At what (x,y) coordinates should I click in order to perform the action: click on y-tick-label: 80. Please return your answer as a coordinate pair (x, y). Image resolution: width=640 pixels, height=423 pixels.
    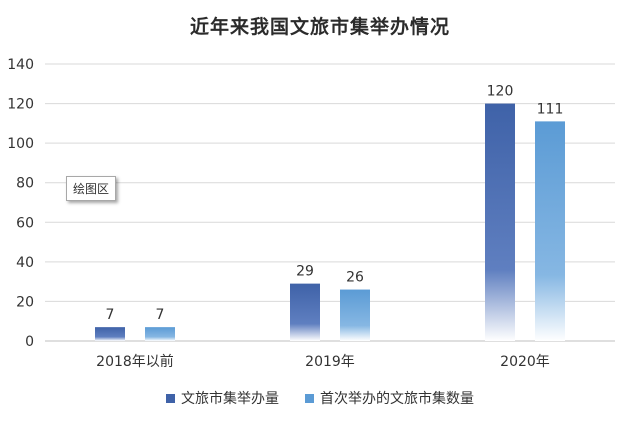
    Looking at the image, I should click on (25, 184).